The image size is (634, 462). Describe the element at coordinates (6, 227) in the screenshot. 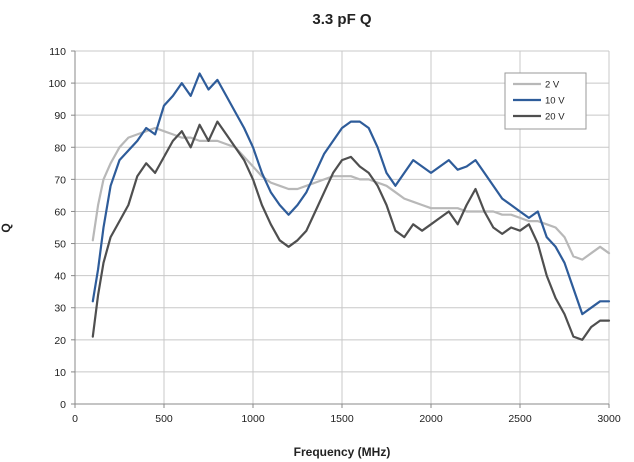

I see `y-axis-label: Q` at that location.